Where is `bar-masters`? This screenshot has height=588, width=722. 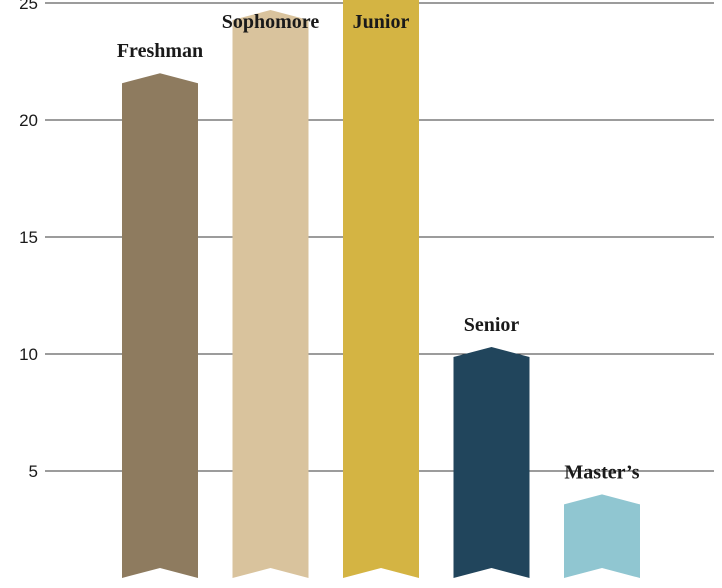 bar-masters is located at coordinates (602, 541).